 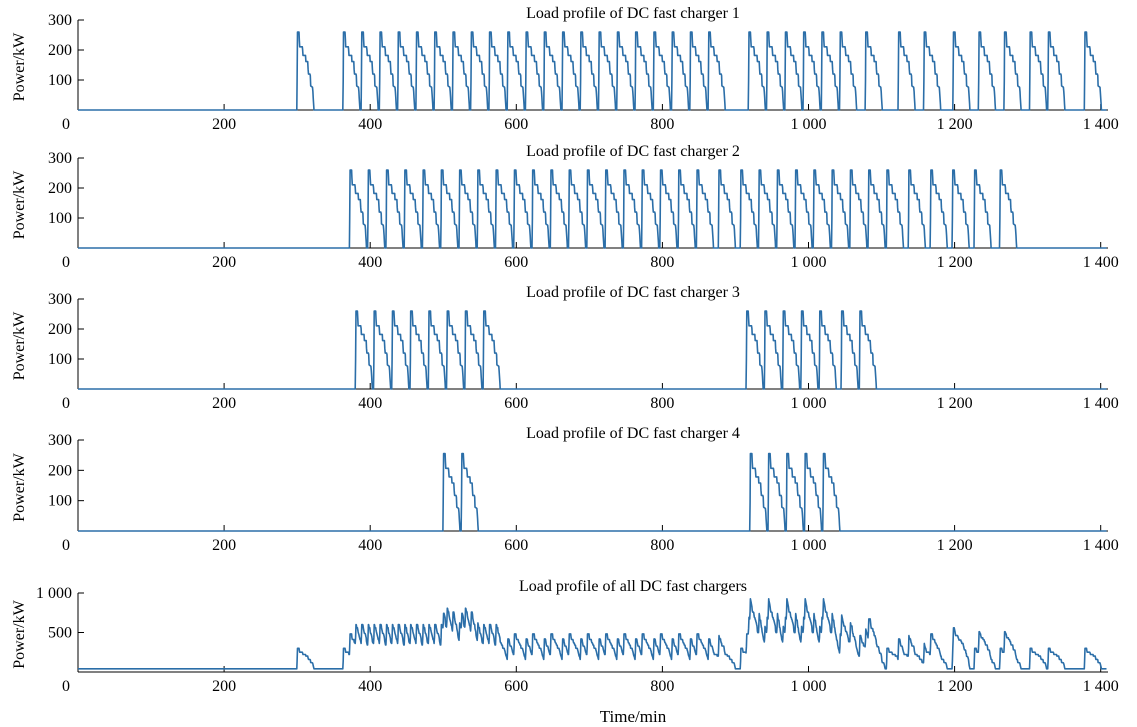 I want to click on y-tick-label: 1 000, so click(x=54, y=593).